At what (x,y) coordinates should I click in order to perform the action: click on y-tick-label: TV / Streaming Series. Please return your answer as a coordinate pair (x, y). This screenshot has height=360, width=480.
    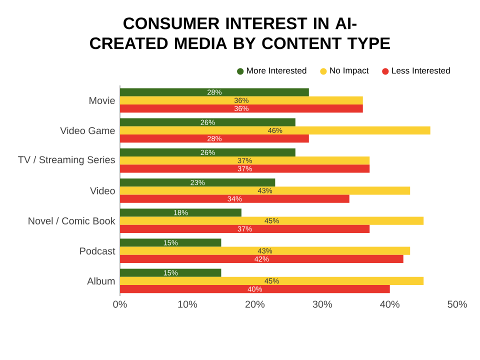
    Looking at the image, I should click on (66, 161).